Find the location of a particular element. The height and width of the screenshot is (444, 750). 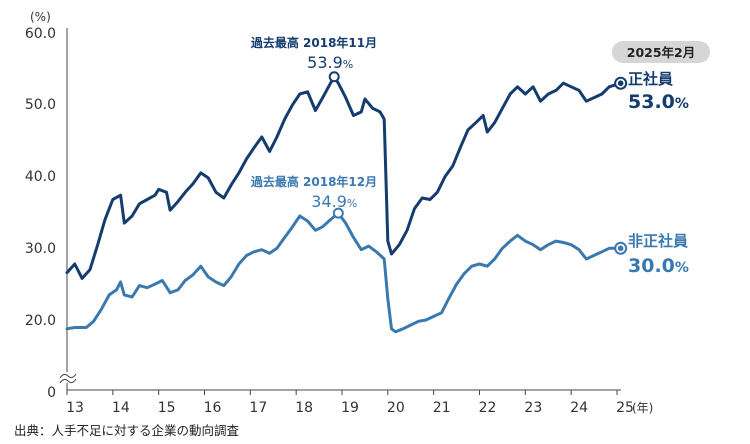

x-tick-label: 17 is located at coordinates (258, 408).